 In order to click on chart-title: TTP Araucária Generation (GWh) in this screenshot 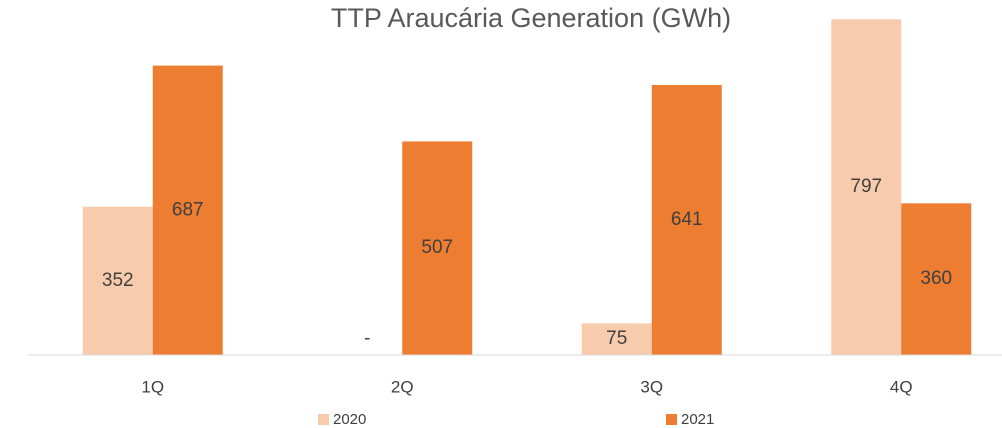, I will do `click(531, 18)`.